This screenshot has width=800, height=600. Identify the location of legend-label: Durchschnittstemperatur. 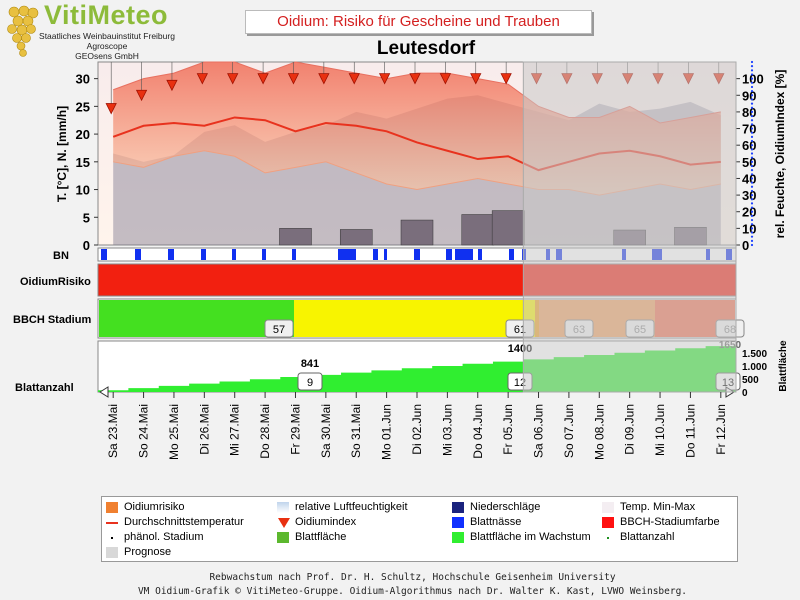
(184, 522).